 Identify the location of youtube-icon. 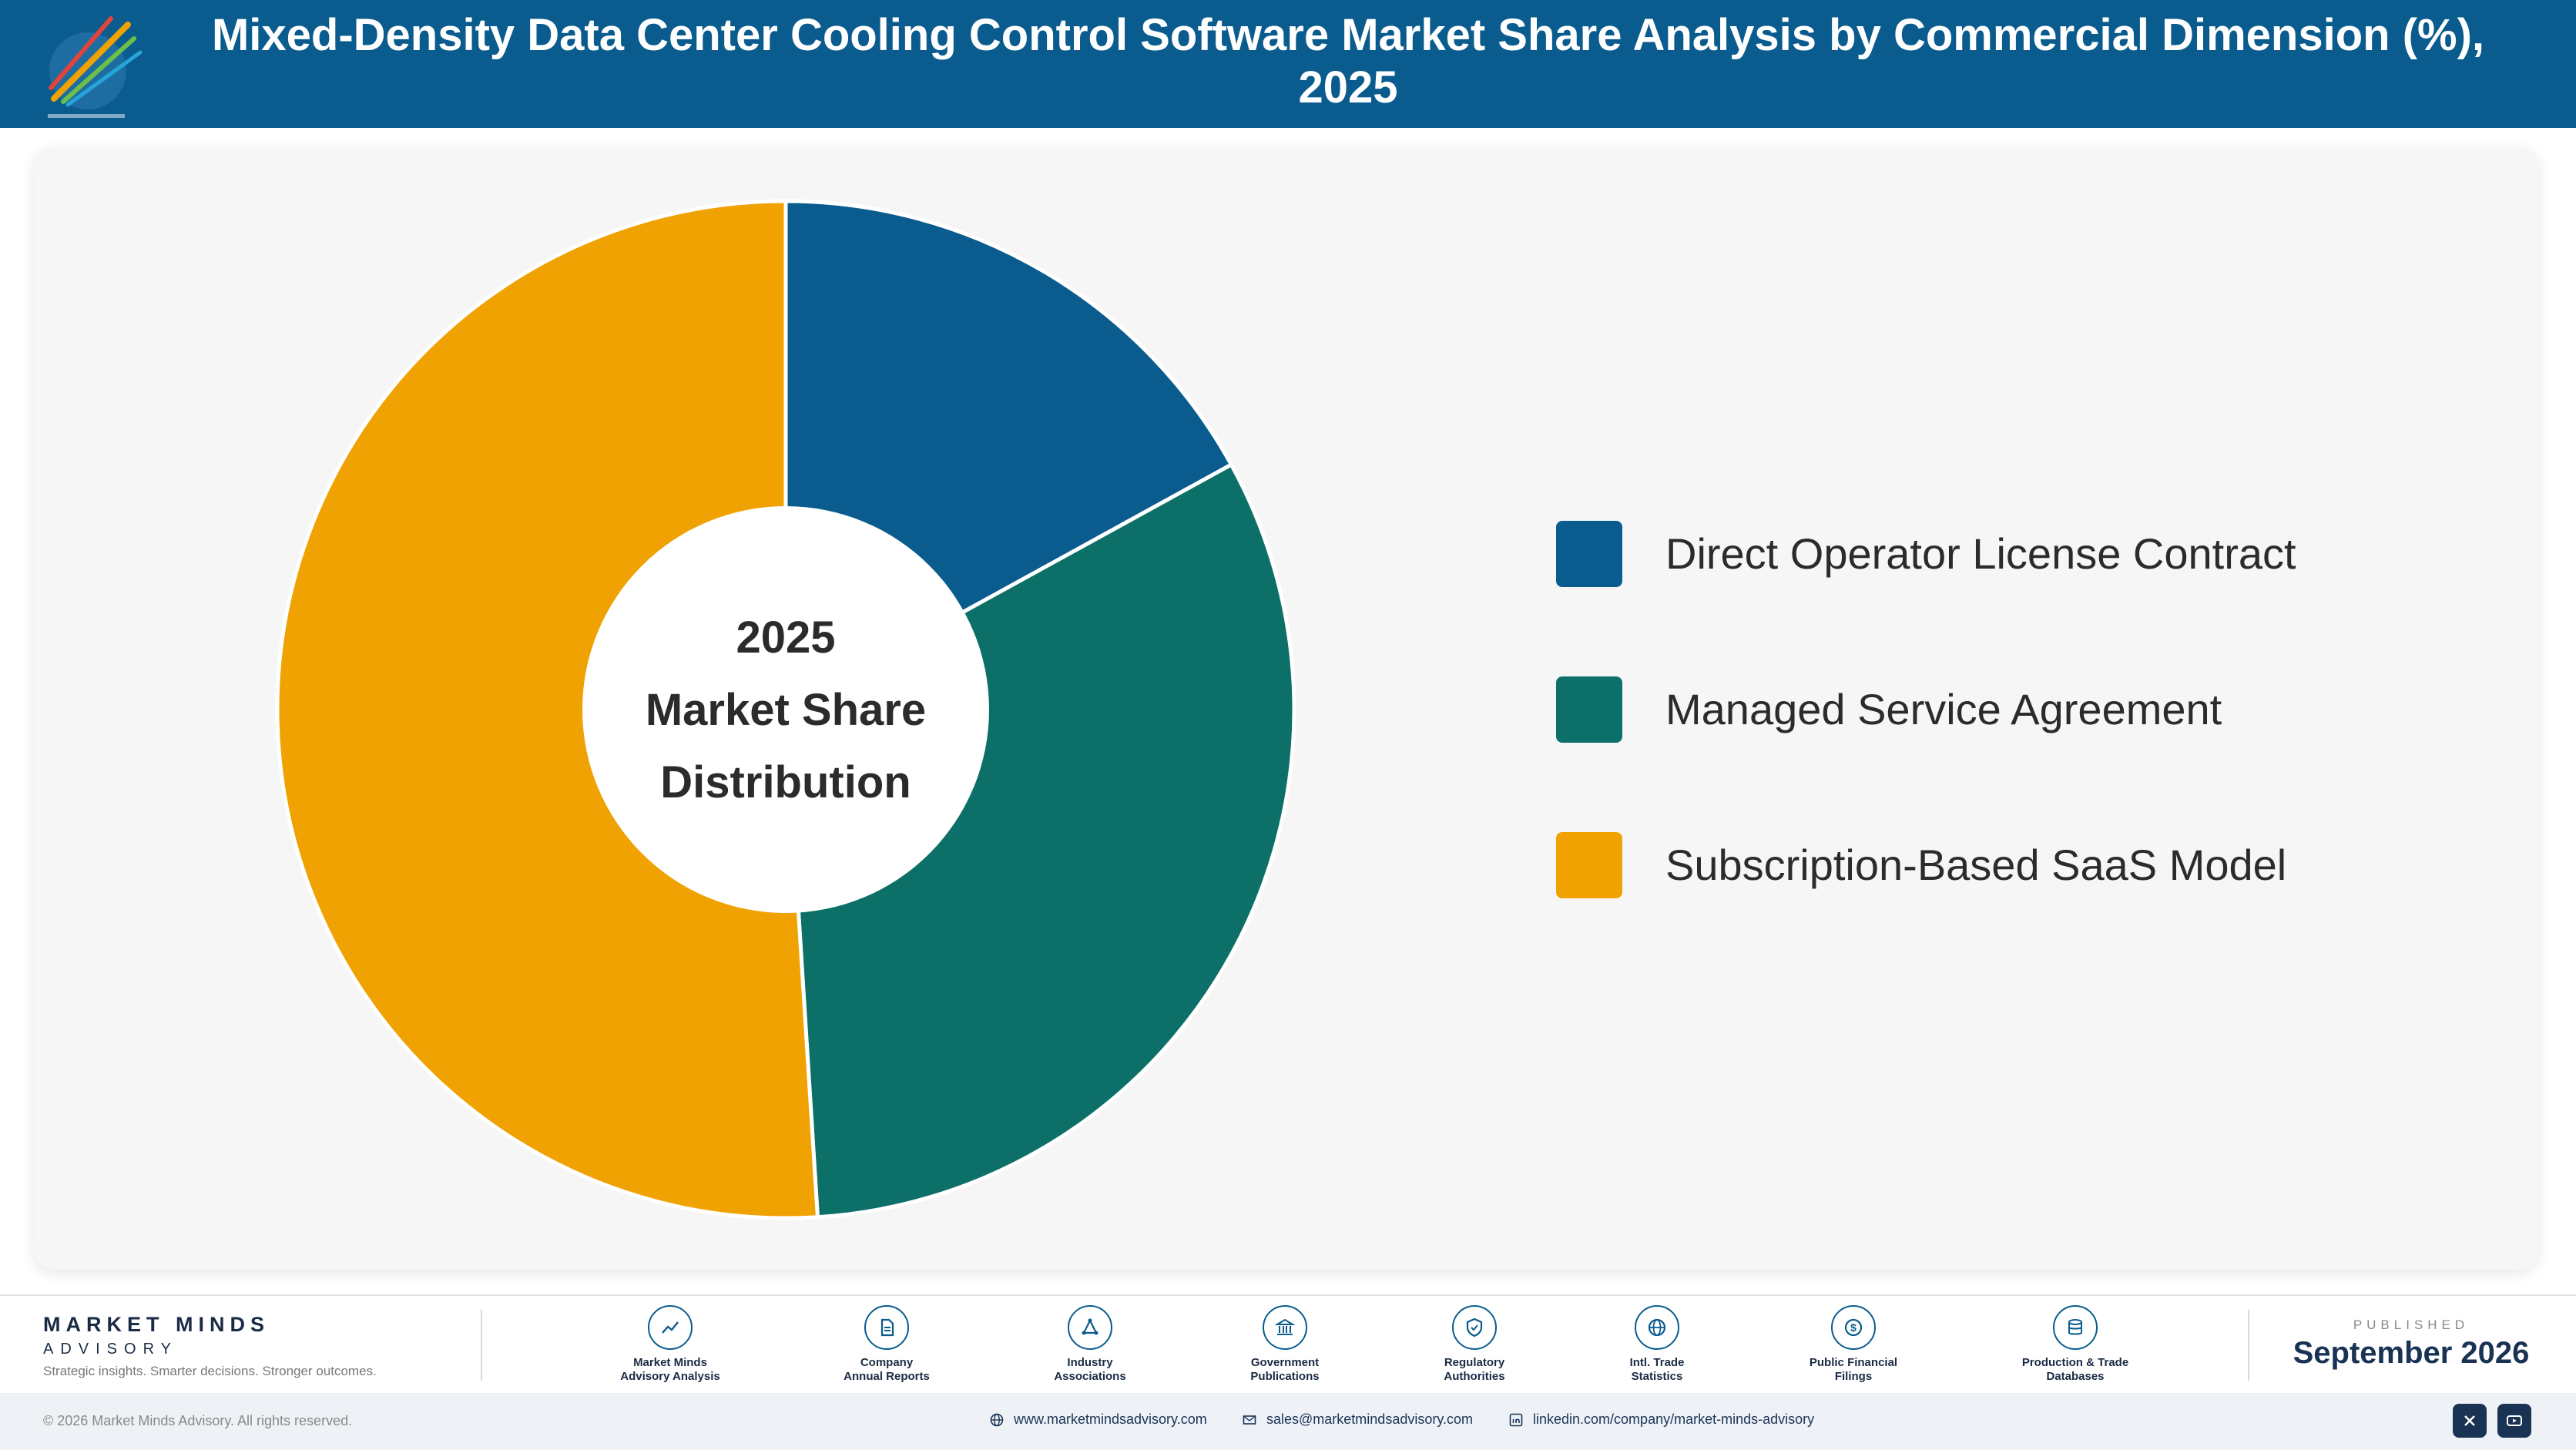
(2514, 1420).